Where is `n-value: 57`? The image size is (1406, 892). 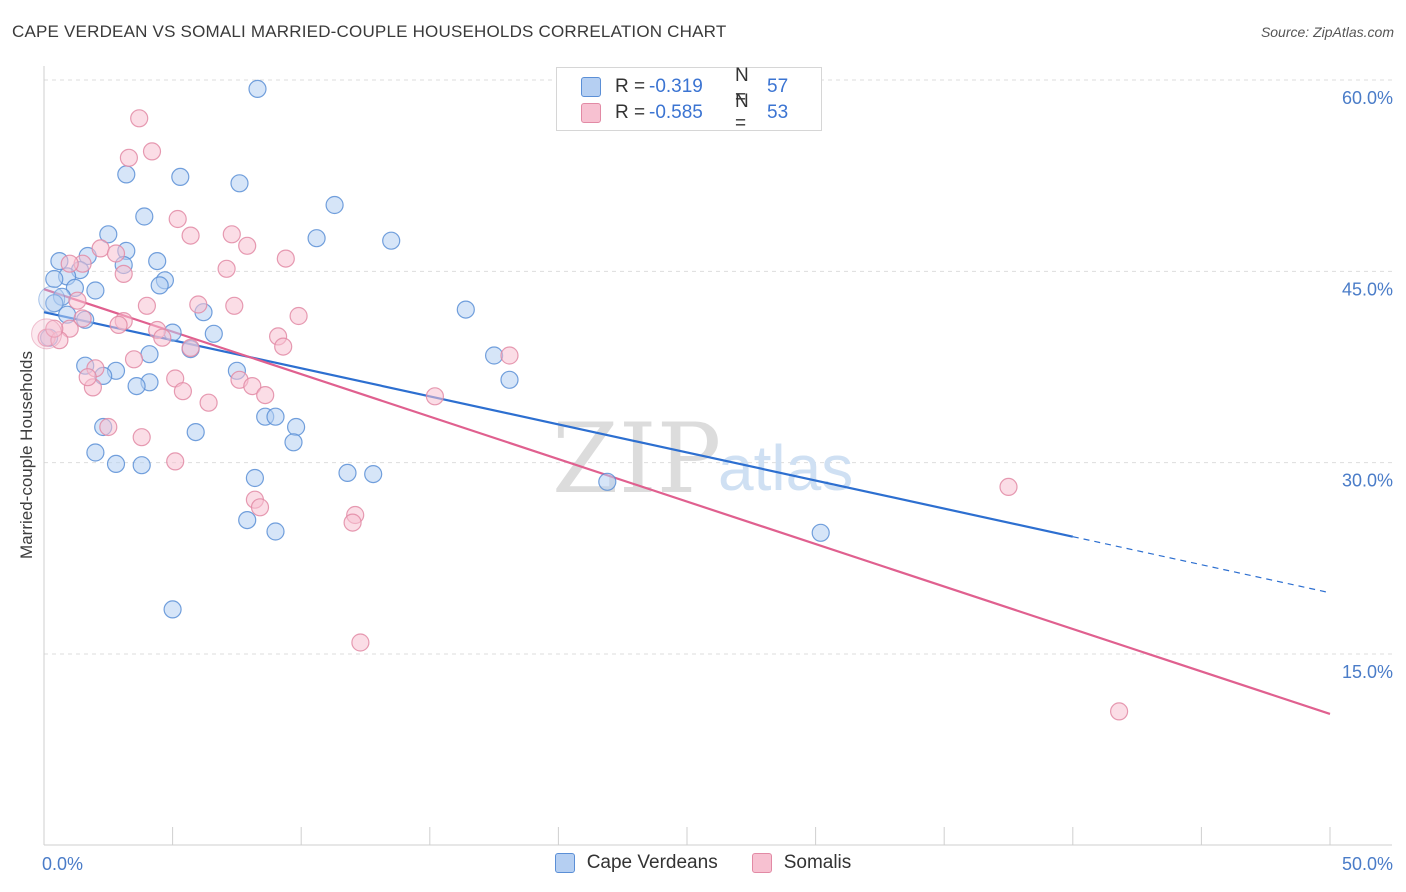 n-value: 57 is located at coordinates (778, 86).